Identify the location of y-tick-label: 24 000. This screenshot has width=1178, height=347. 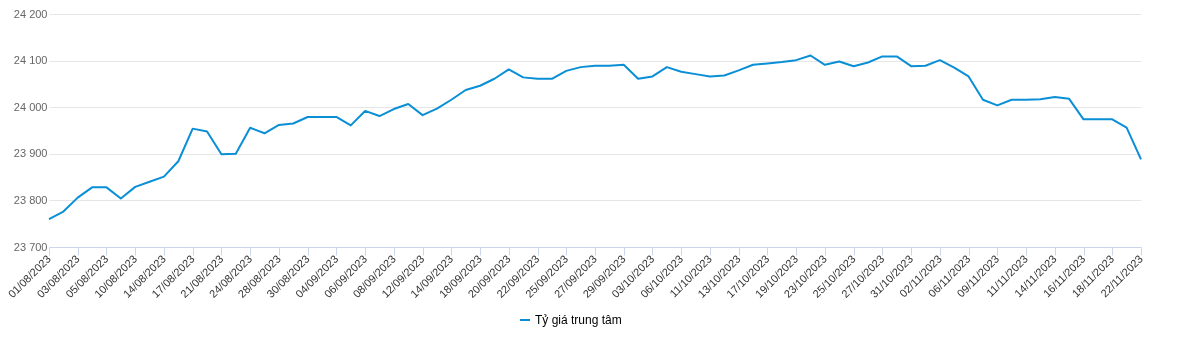
(30, 106).